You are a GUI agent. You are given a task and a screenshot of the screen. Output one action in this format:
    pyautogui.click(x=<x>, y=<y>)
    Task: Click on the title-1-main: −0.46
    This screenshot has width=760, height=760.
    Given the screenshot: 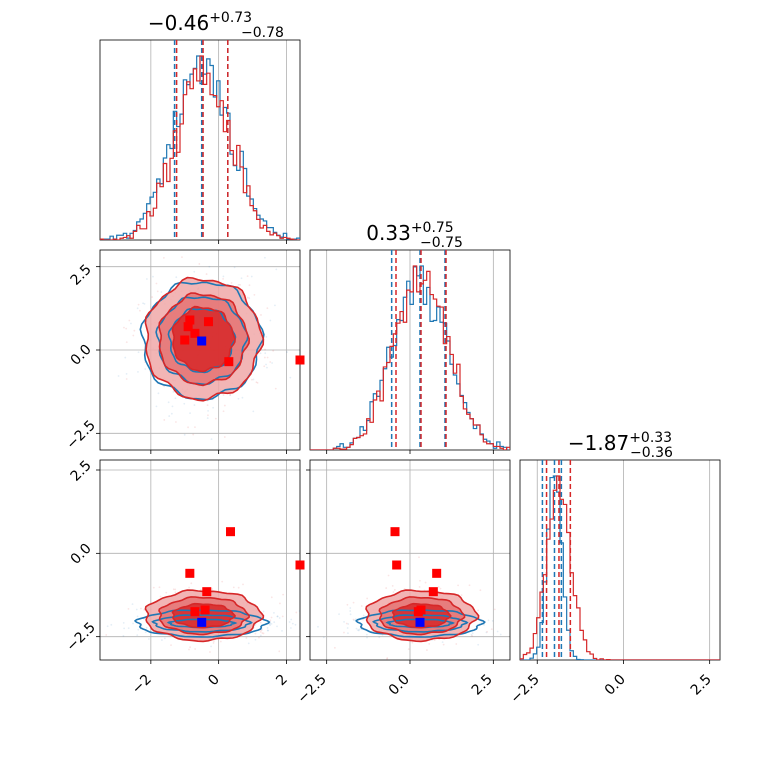 What is the action you would take?
    pyautogui.click(x=178, y=23)
    